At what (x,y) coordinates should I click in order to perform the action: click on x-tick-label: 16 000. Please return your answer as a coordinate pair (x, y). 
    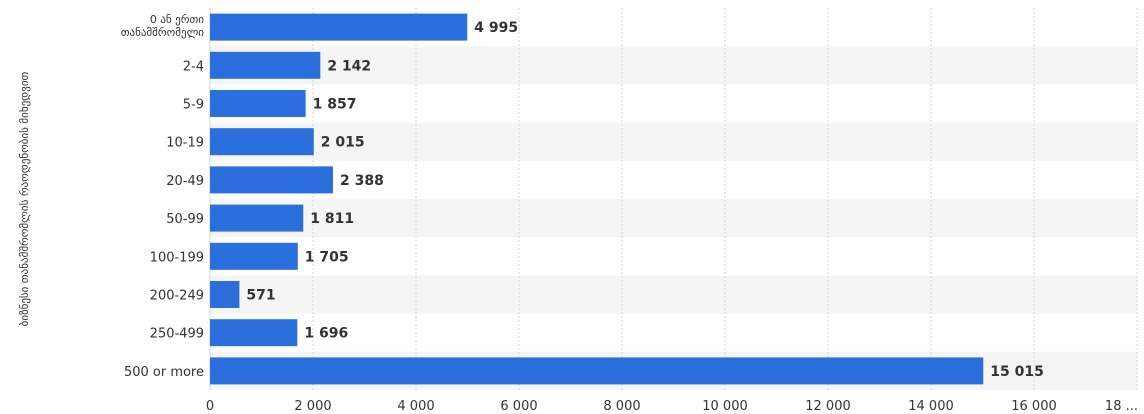
    Looking at the image, I should click on (1034, 406).